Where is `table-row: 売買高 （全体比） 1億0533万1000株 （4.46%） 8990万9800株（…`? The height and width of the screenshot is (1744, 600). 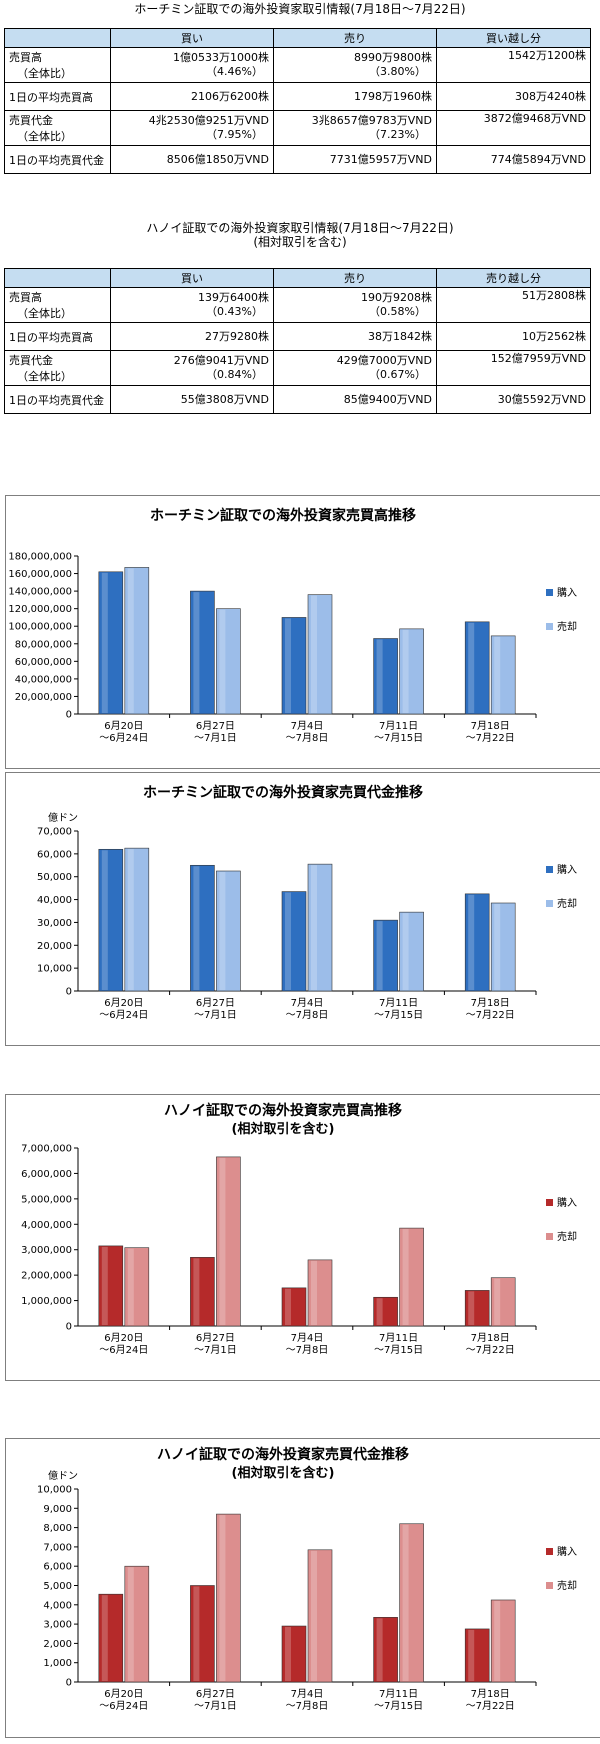
table-row: 売買高 （全体比） 1億0533万1000株 （4.46%） 8990万9800株（… is located at coordinates (297, 65).